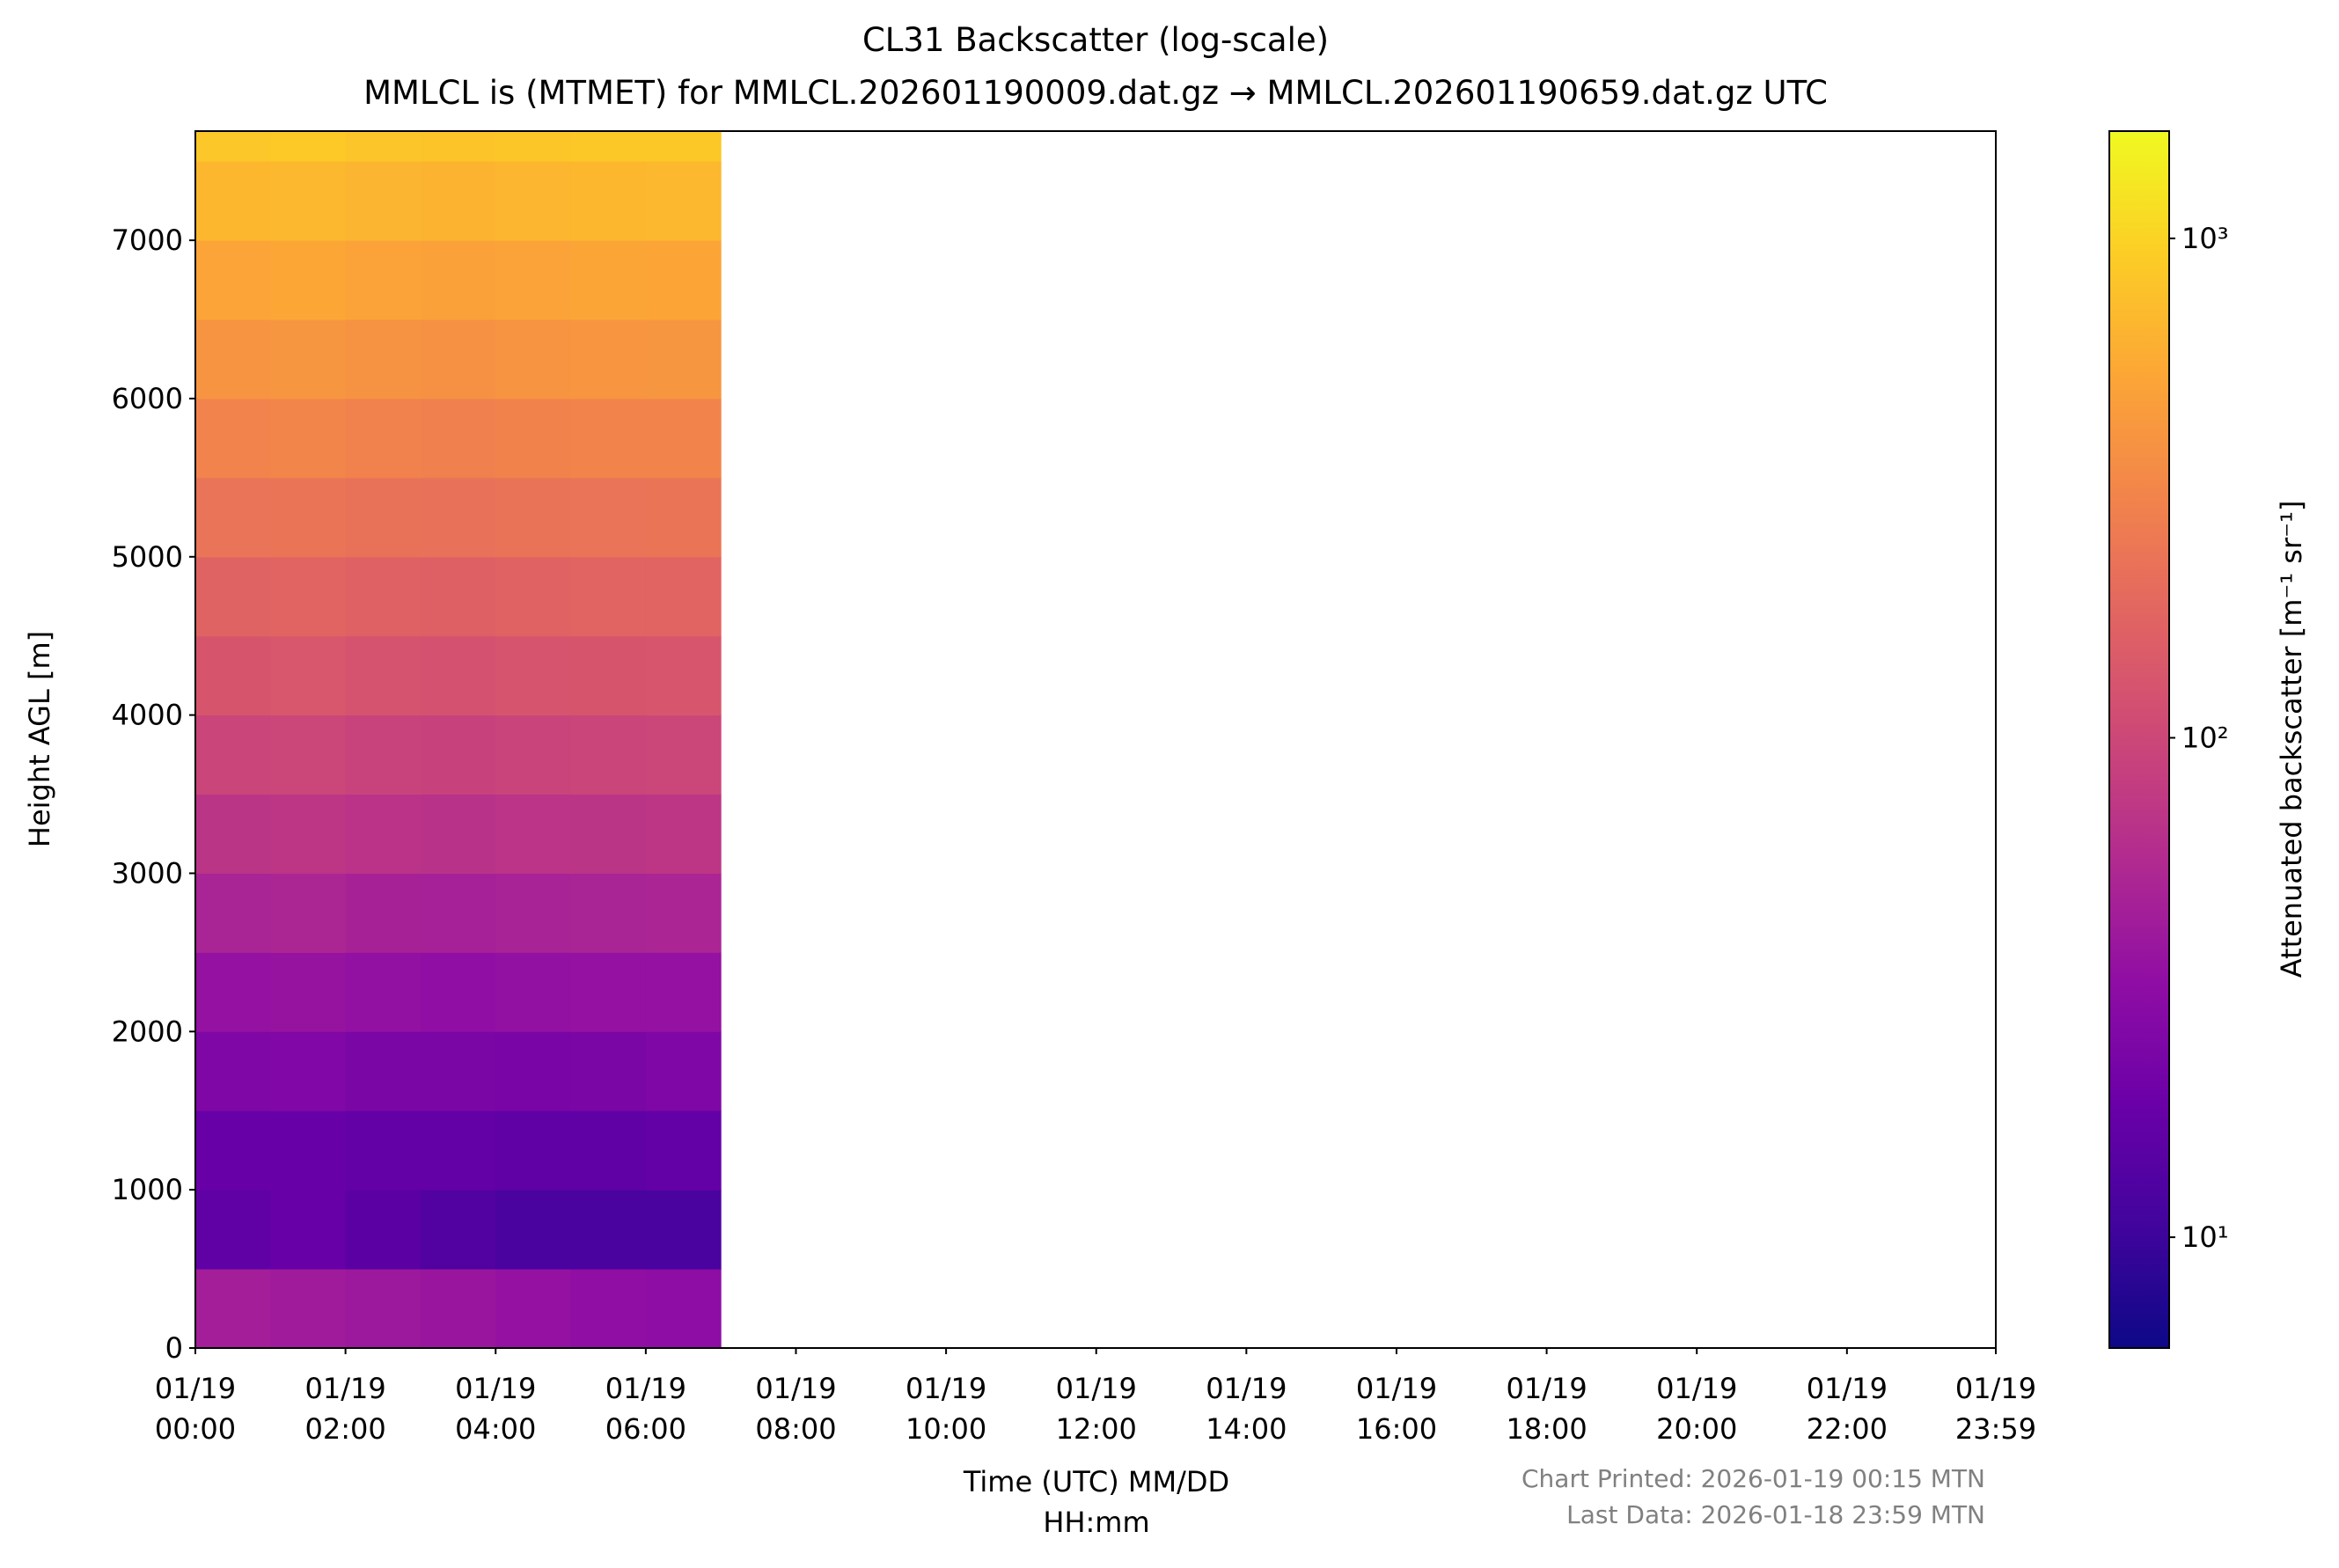  What do you see at coordinates (195, 1429) in the screenshot?
I see `x-tick-label: 00:00` at bounding box center [195, 1429].